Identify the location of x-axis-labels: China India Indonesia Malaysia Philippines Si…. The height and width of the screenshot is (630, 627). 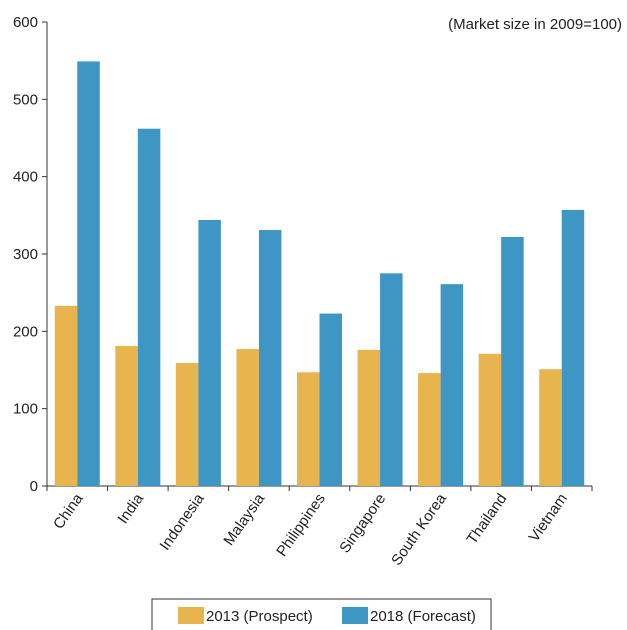
(310, 529).